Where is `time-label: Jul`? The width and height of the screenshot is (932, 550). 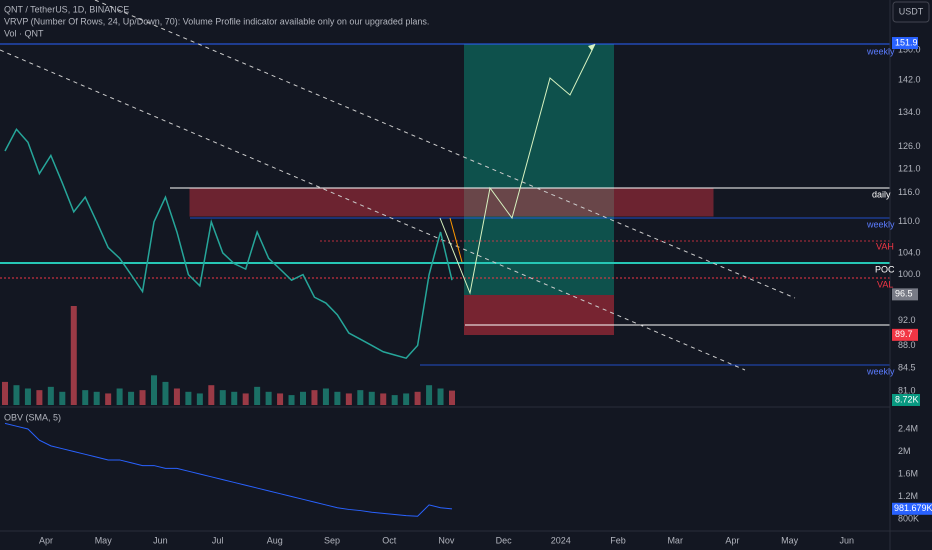
time-label: Jul is located at coordinates (218, 540).